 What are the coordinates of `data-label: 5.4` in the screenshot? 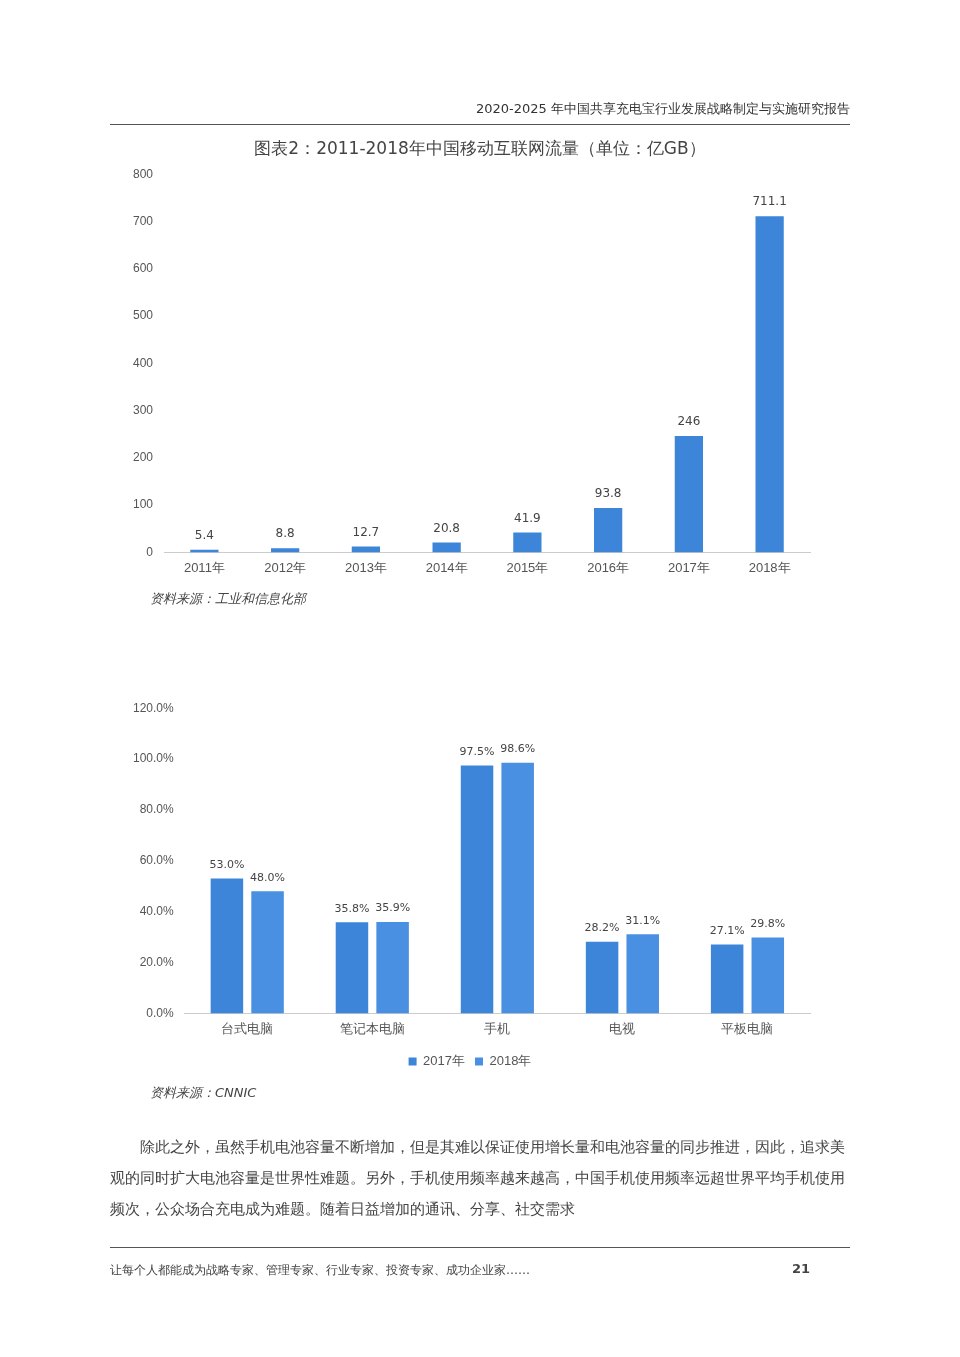 It's located at (204, 534).